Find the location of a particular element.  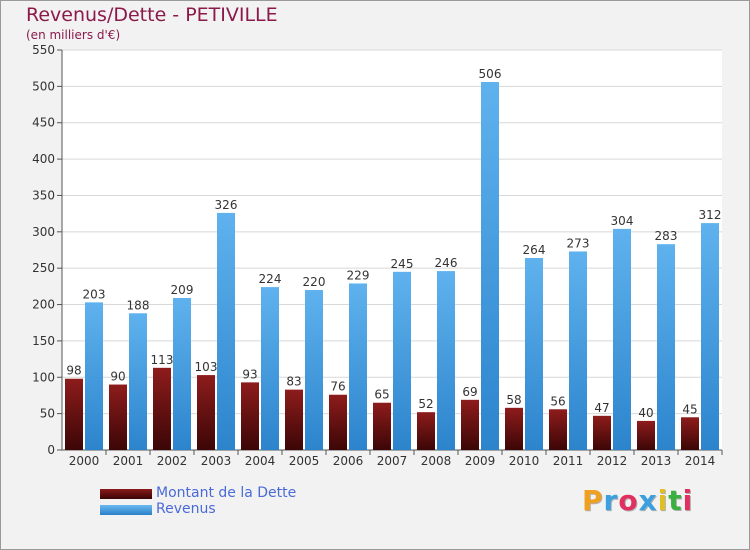

x-tick-label: 2003 is located at coordinates (216, 461).